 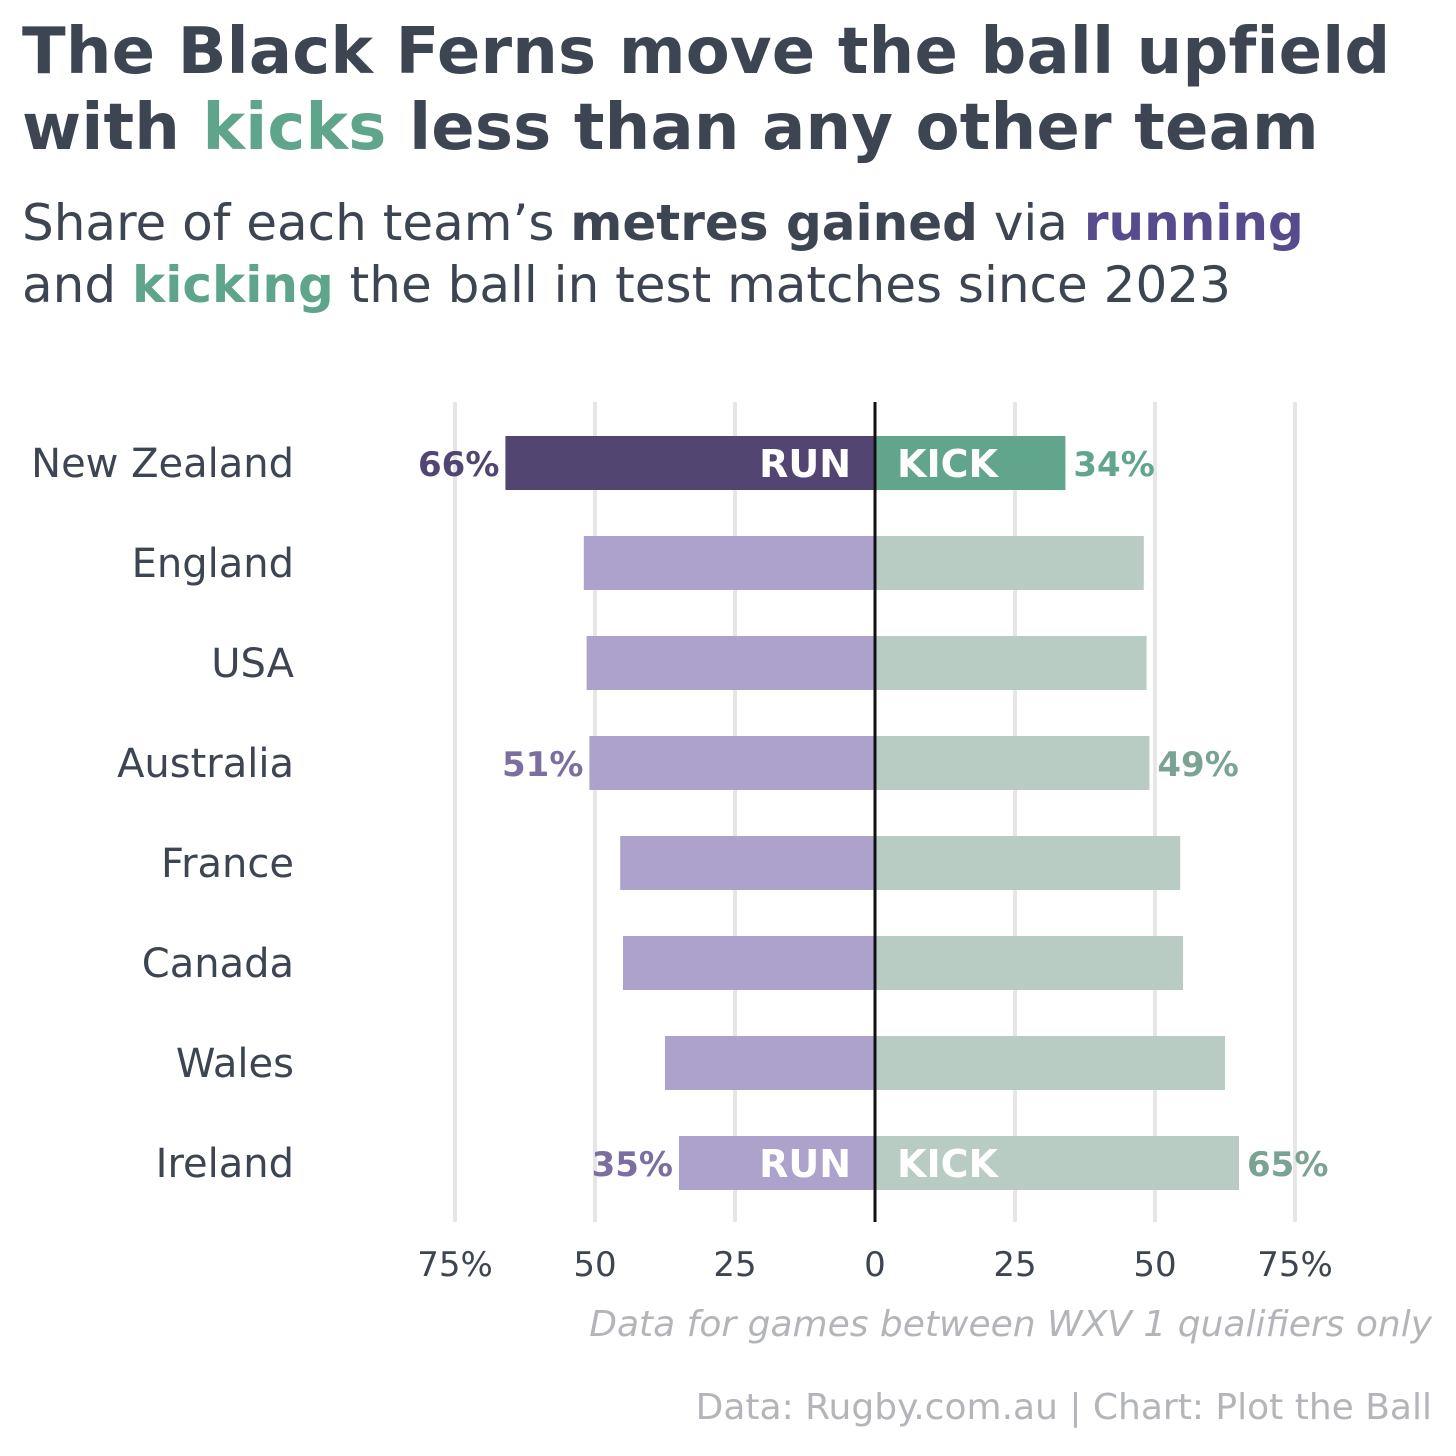 What do you see at coordinates (213, 564) in the screenshot?
I see `category-label: England` at bounding box center [213, 564].